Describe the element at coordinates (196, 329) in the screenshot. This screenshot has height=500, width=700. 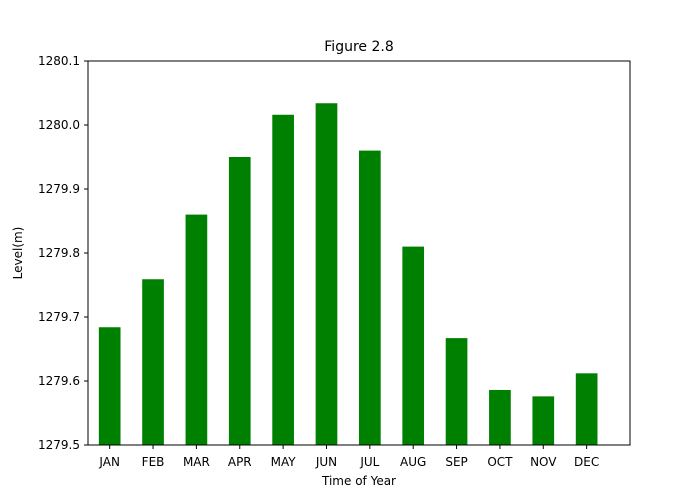
I see `bar-mar` at that location.